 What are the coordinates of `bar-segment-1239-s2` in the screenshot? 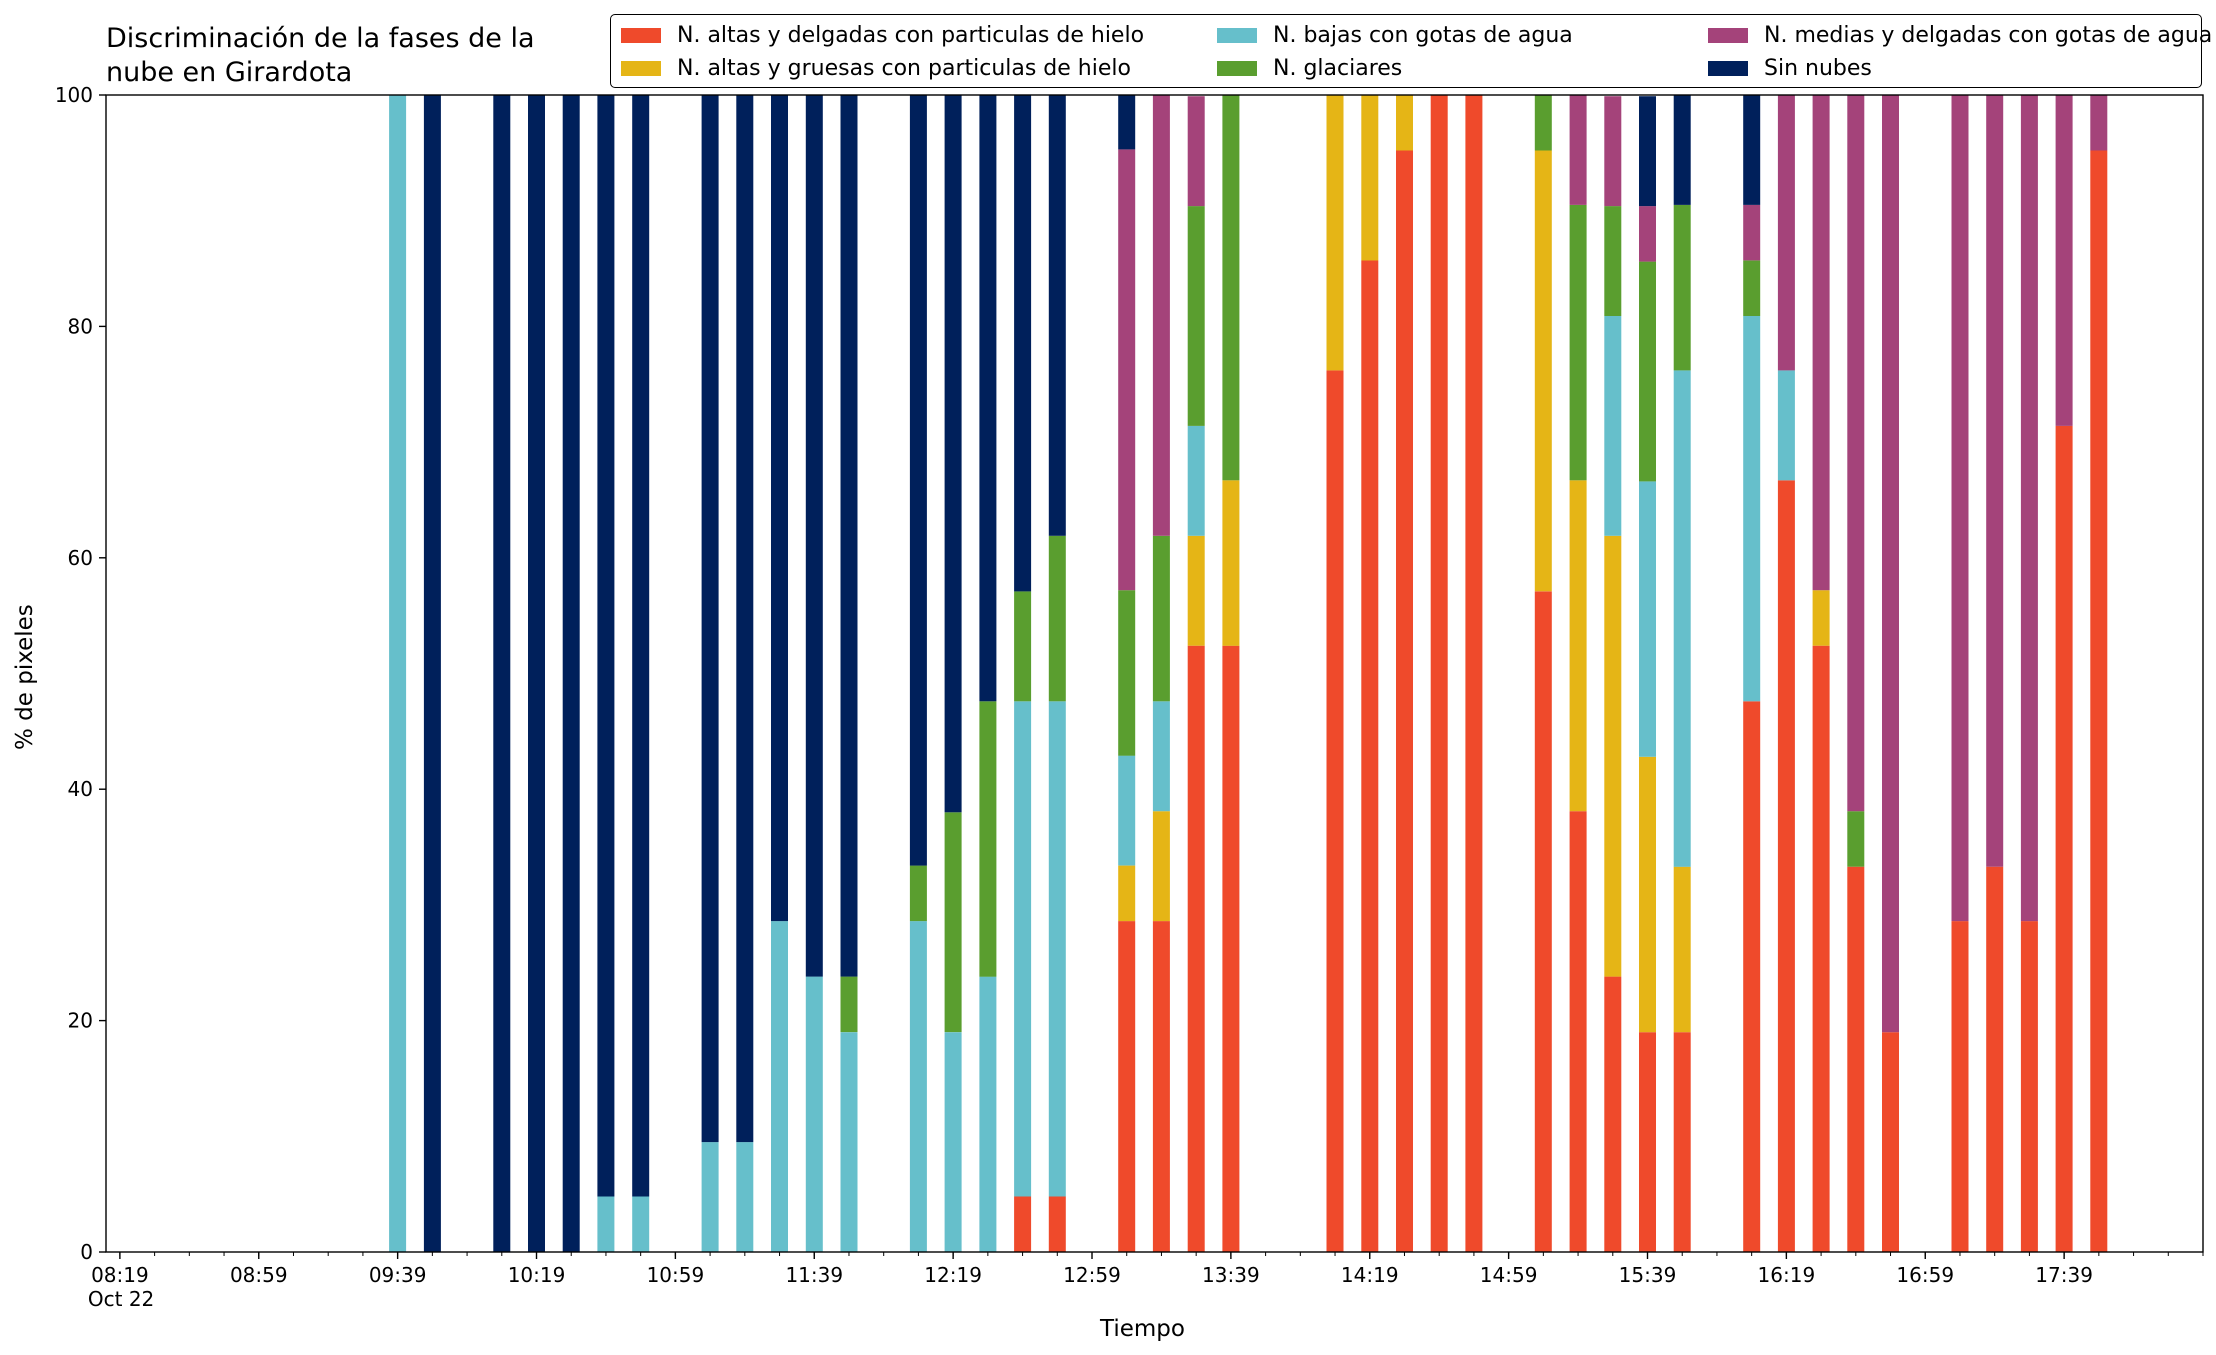 It's located at (1023, 949).